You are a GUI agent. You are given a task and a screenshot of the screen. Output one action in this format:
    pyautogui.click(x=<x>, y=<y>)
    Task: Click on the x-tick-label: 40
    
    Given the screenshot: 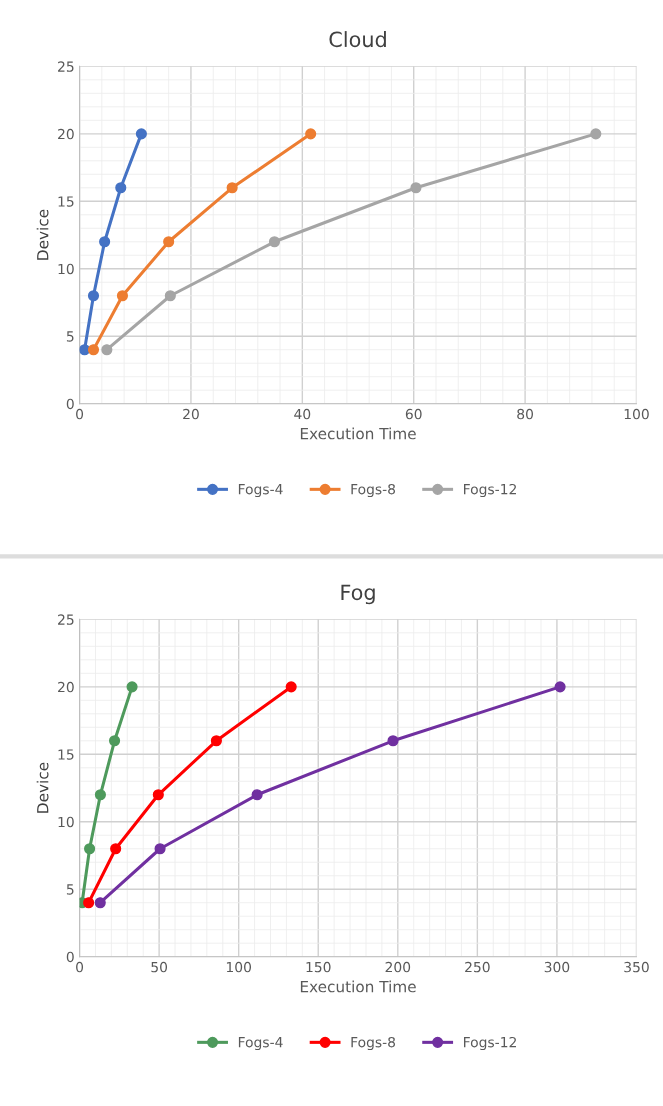 What is the action you would take?
    pyautogui.click(x=302, y=414)
    